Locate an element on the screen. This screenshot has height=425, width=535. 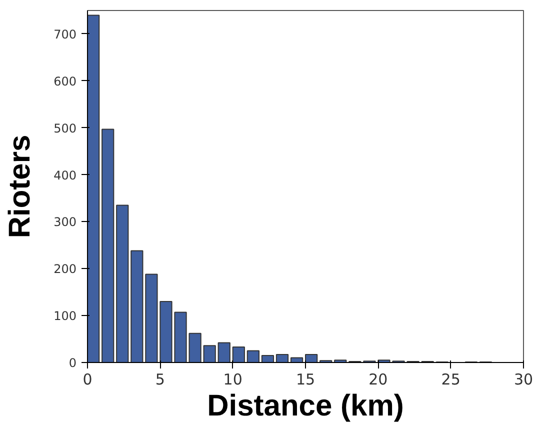
x-axis-title: Distance (km) is located at coordinates (305, 406).